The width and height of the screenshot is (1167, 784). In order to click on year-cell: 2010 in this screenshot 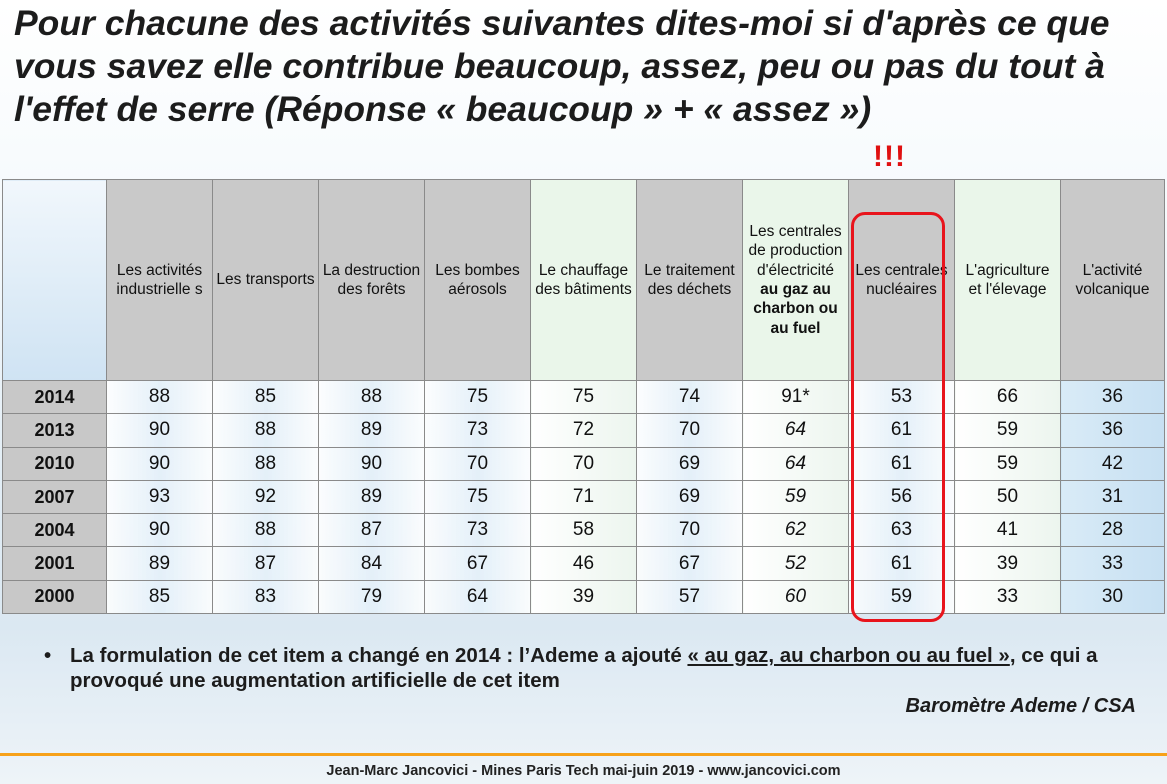, I will do `click(54, 463)`.